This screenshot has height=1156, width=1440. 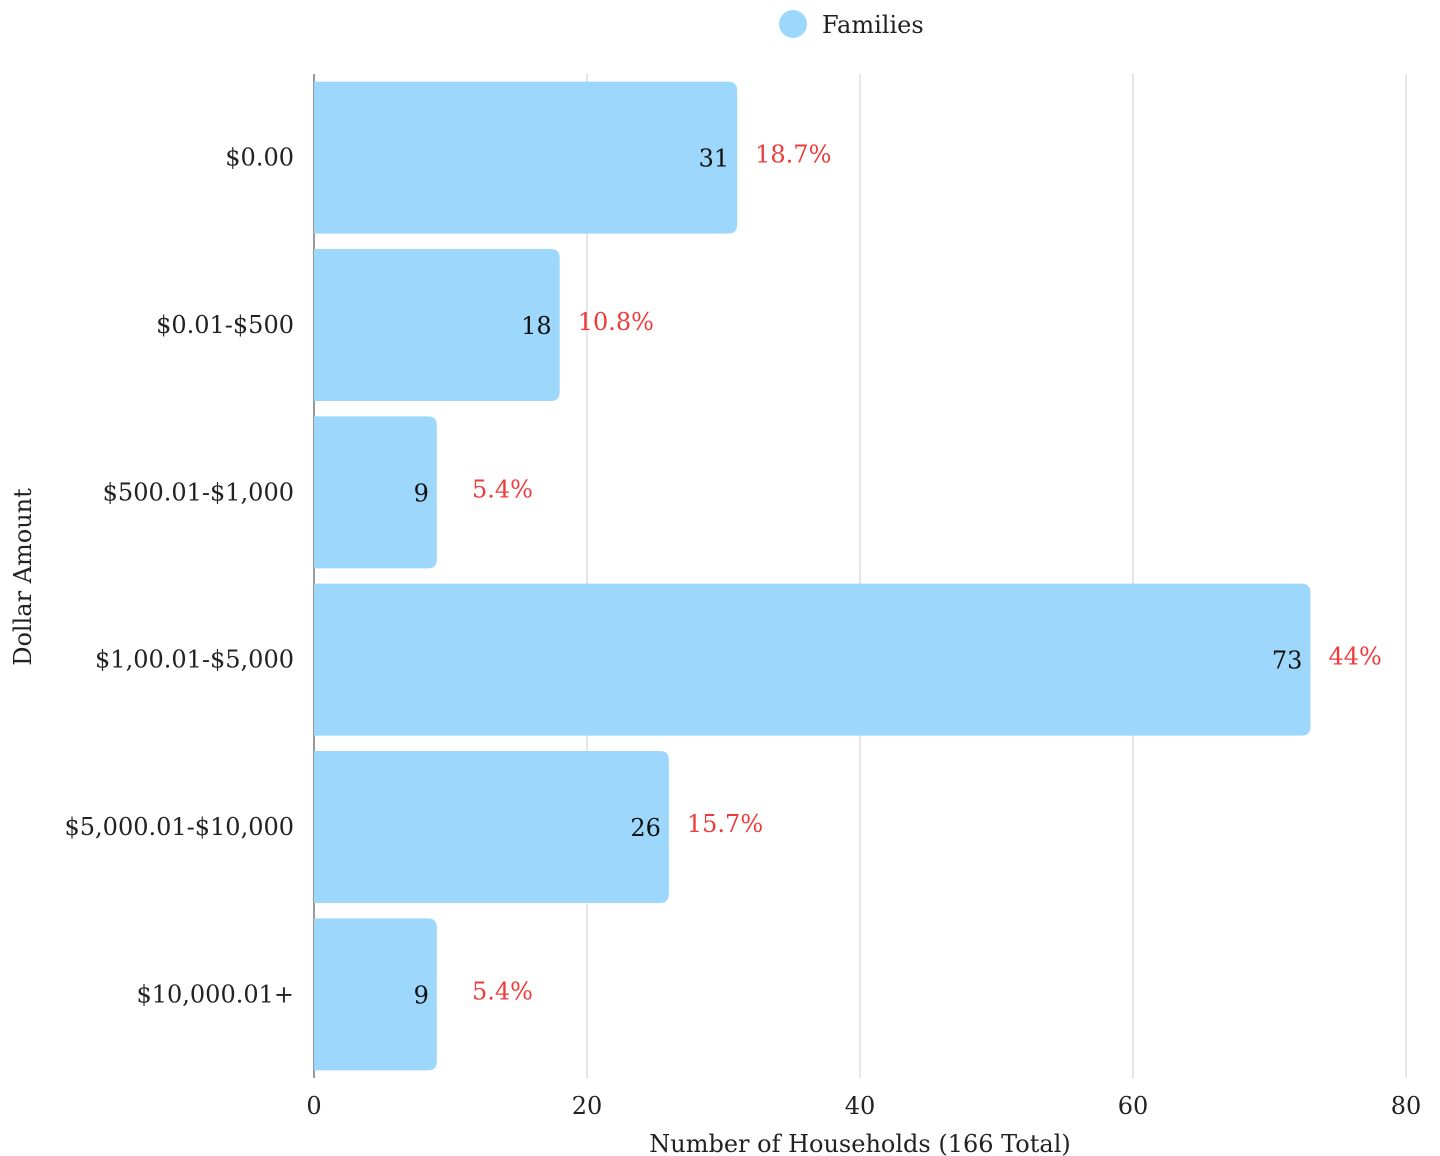 I want to click on x-tick-label: 20, so click(x=587, y=1106).